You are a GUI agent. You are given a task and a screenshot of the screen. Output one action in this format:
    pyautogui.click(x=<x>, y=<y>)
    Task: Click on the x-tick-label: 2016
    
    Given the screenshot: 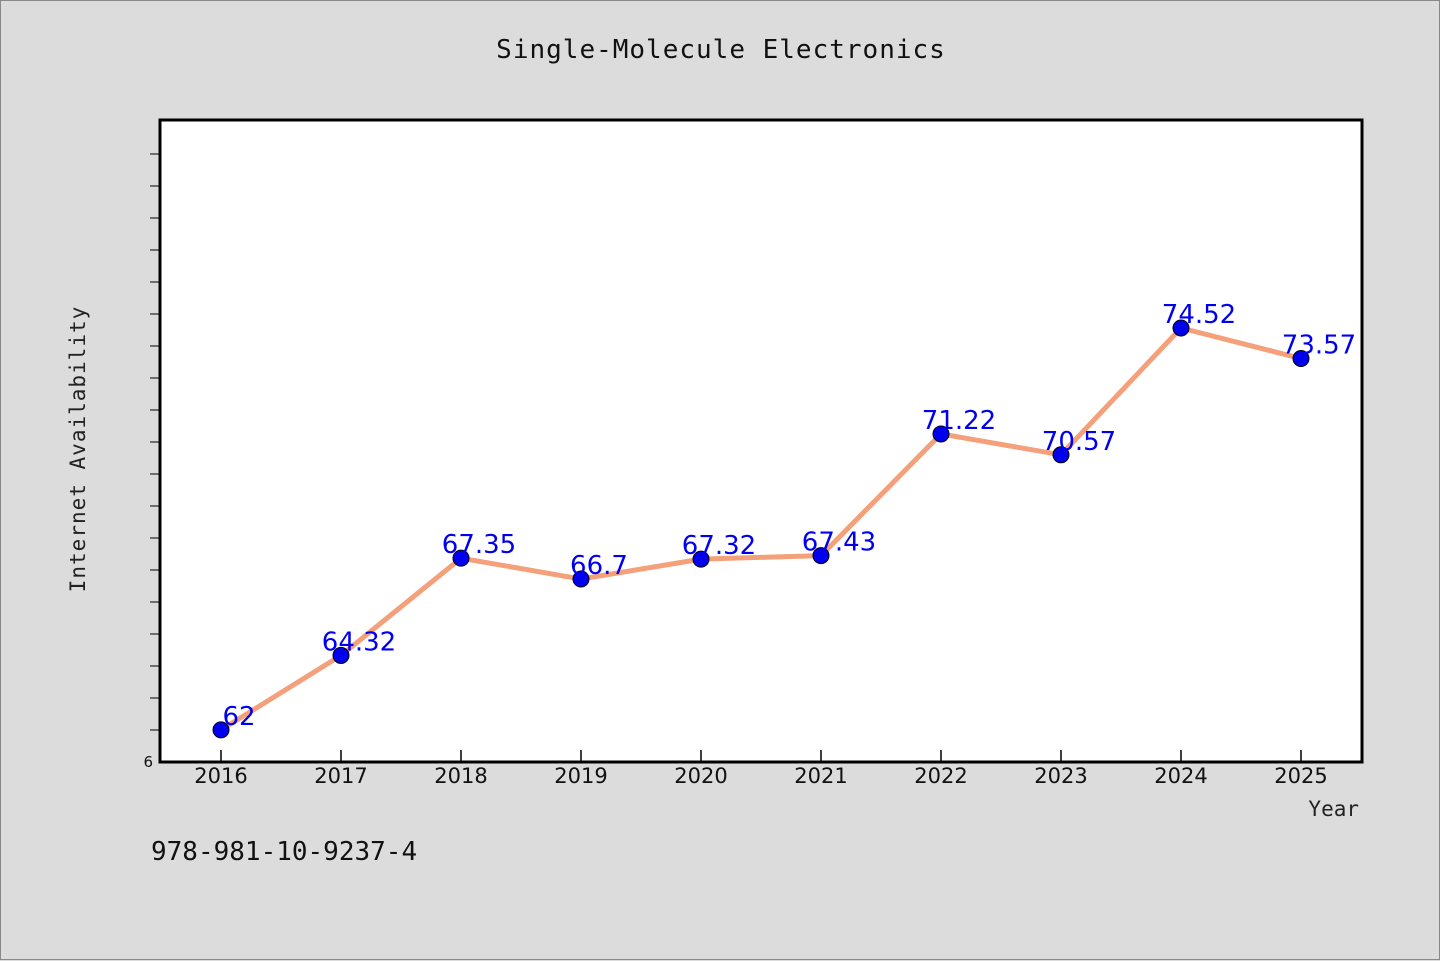 What is the action you would take?
    pyautogui.click(x=220, y=776)
    